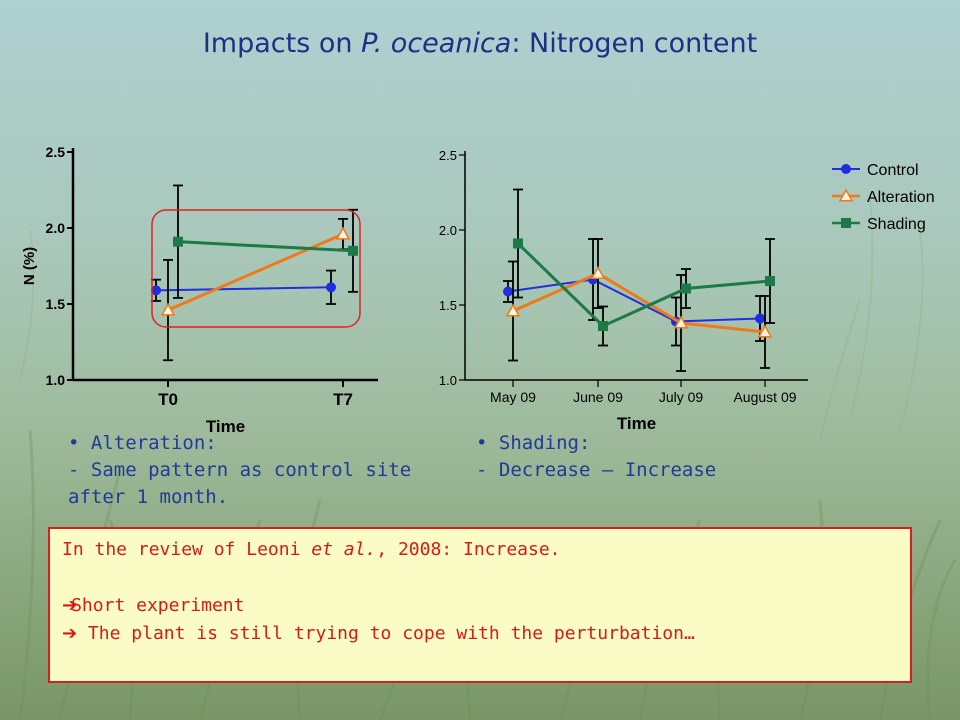  I want to click on chart-legend: Control Alteration Shading, so click(883, 197).